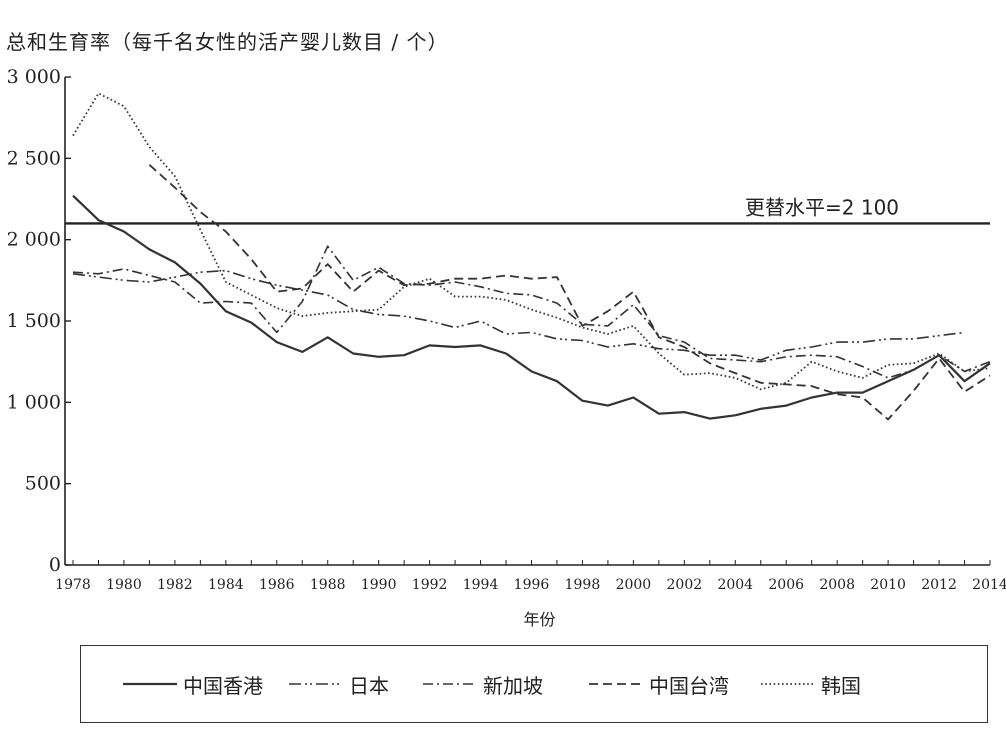 The height and width of the screenshot is (741, 1006). Describe the element at coordinates (379, 585) in the screenshot. I see `x-tick-label: 1990` at that location.